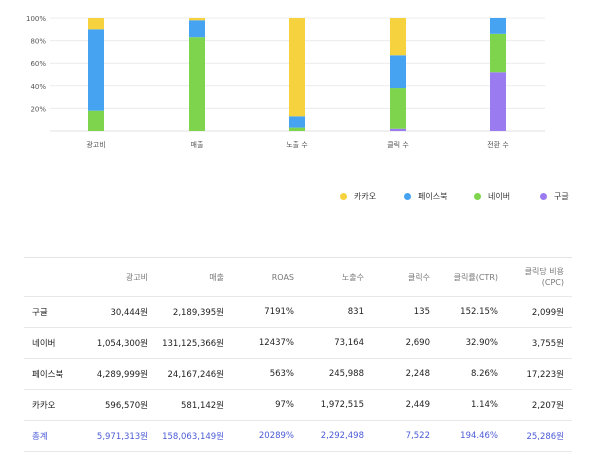 This screenshot has width=600, height=468. Describe the element at coordinates (433, 196) in the screenshot. I see `legend-label-facebook: 페이스북` at that location.